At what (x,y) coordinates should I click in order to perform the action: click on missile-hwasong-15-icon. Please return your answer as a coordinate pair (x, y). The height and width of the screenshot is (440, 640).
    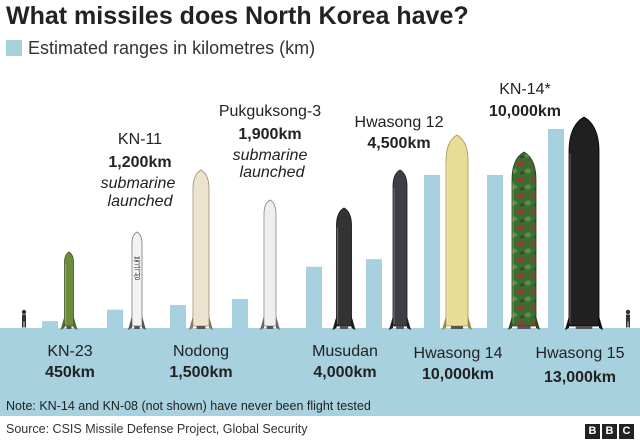
    Looking at the image, I should click on (584, 223).